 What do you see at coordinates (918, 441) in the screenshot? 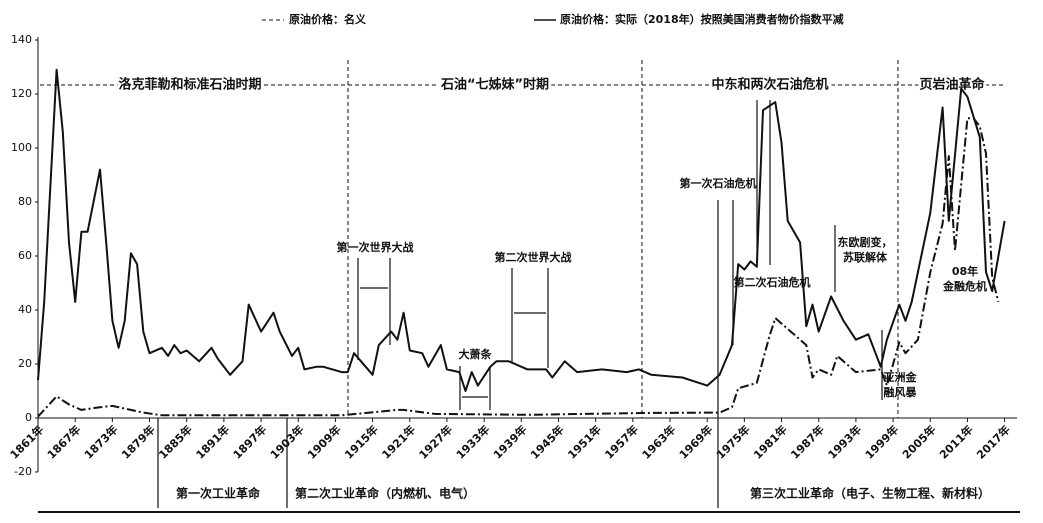
I see `x-tick-label: 2005年` at bounding box center [918, 441].